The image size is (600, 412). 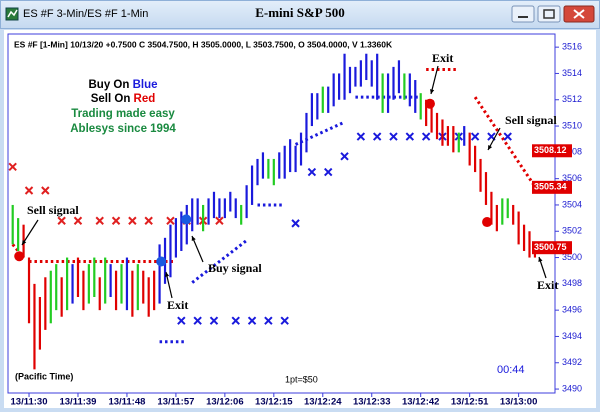 What do you see at coordinates (572, 388) in the screenshot?
I see `y-tick-label: 3490` at bounding box center [572, 388].